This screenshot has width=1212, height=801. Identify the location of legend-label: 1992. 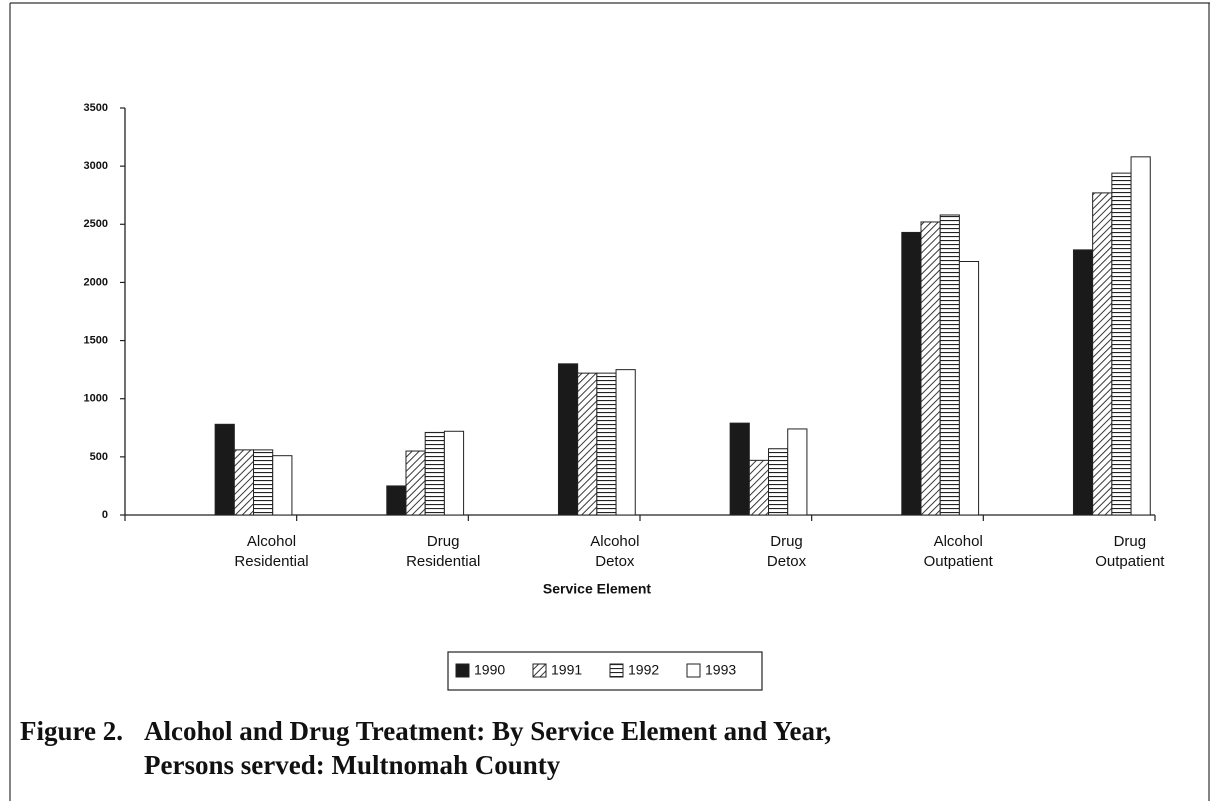
(643, 670).